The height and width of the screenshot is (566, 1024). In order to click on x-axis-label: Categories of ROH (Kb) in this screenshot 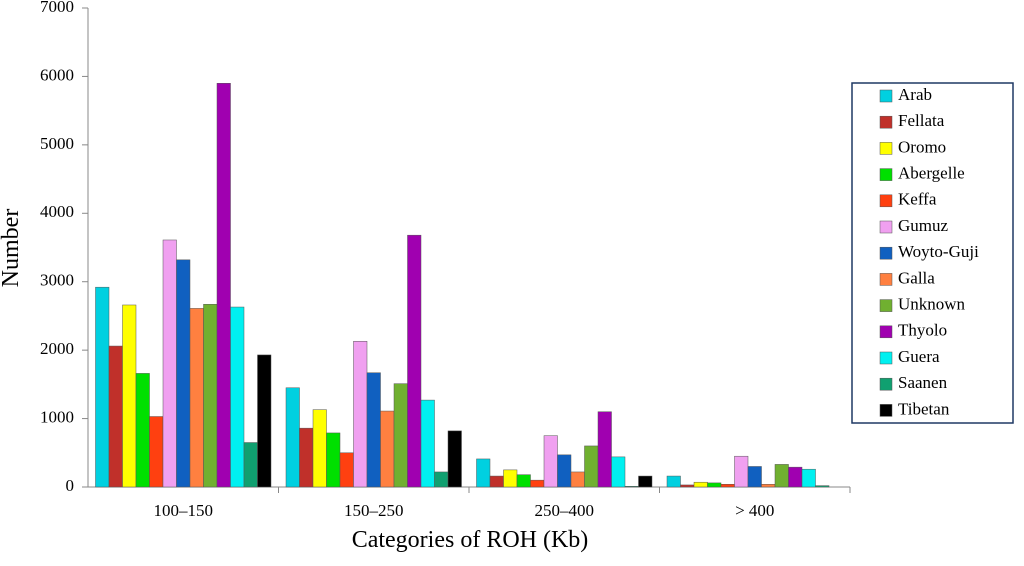, I will do `click(470, 540)`.